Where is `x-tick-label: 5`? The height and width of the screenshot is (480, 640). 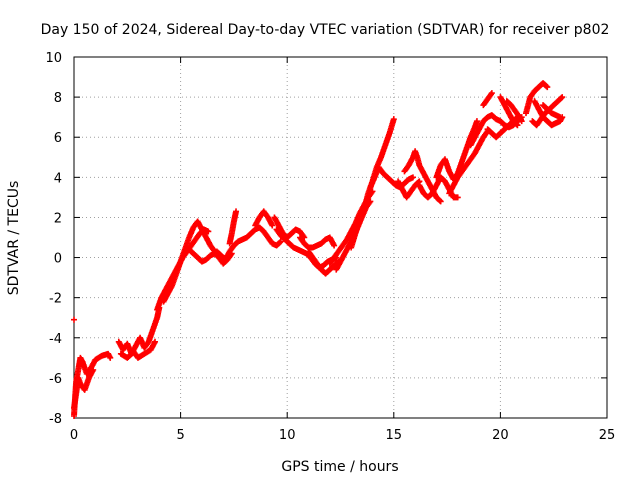 x-tick-label: 5 is located at coordinates (180, 435).